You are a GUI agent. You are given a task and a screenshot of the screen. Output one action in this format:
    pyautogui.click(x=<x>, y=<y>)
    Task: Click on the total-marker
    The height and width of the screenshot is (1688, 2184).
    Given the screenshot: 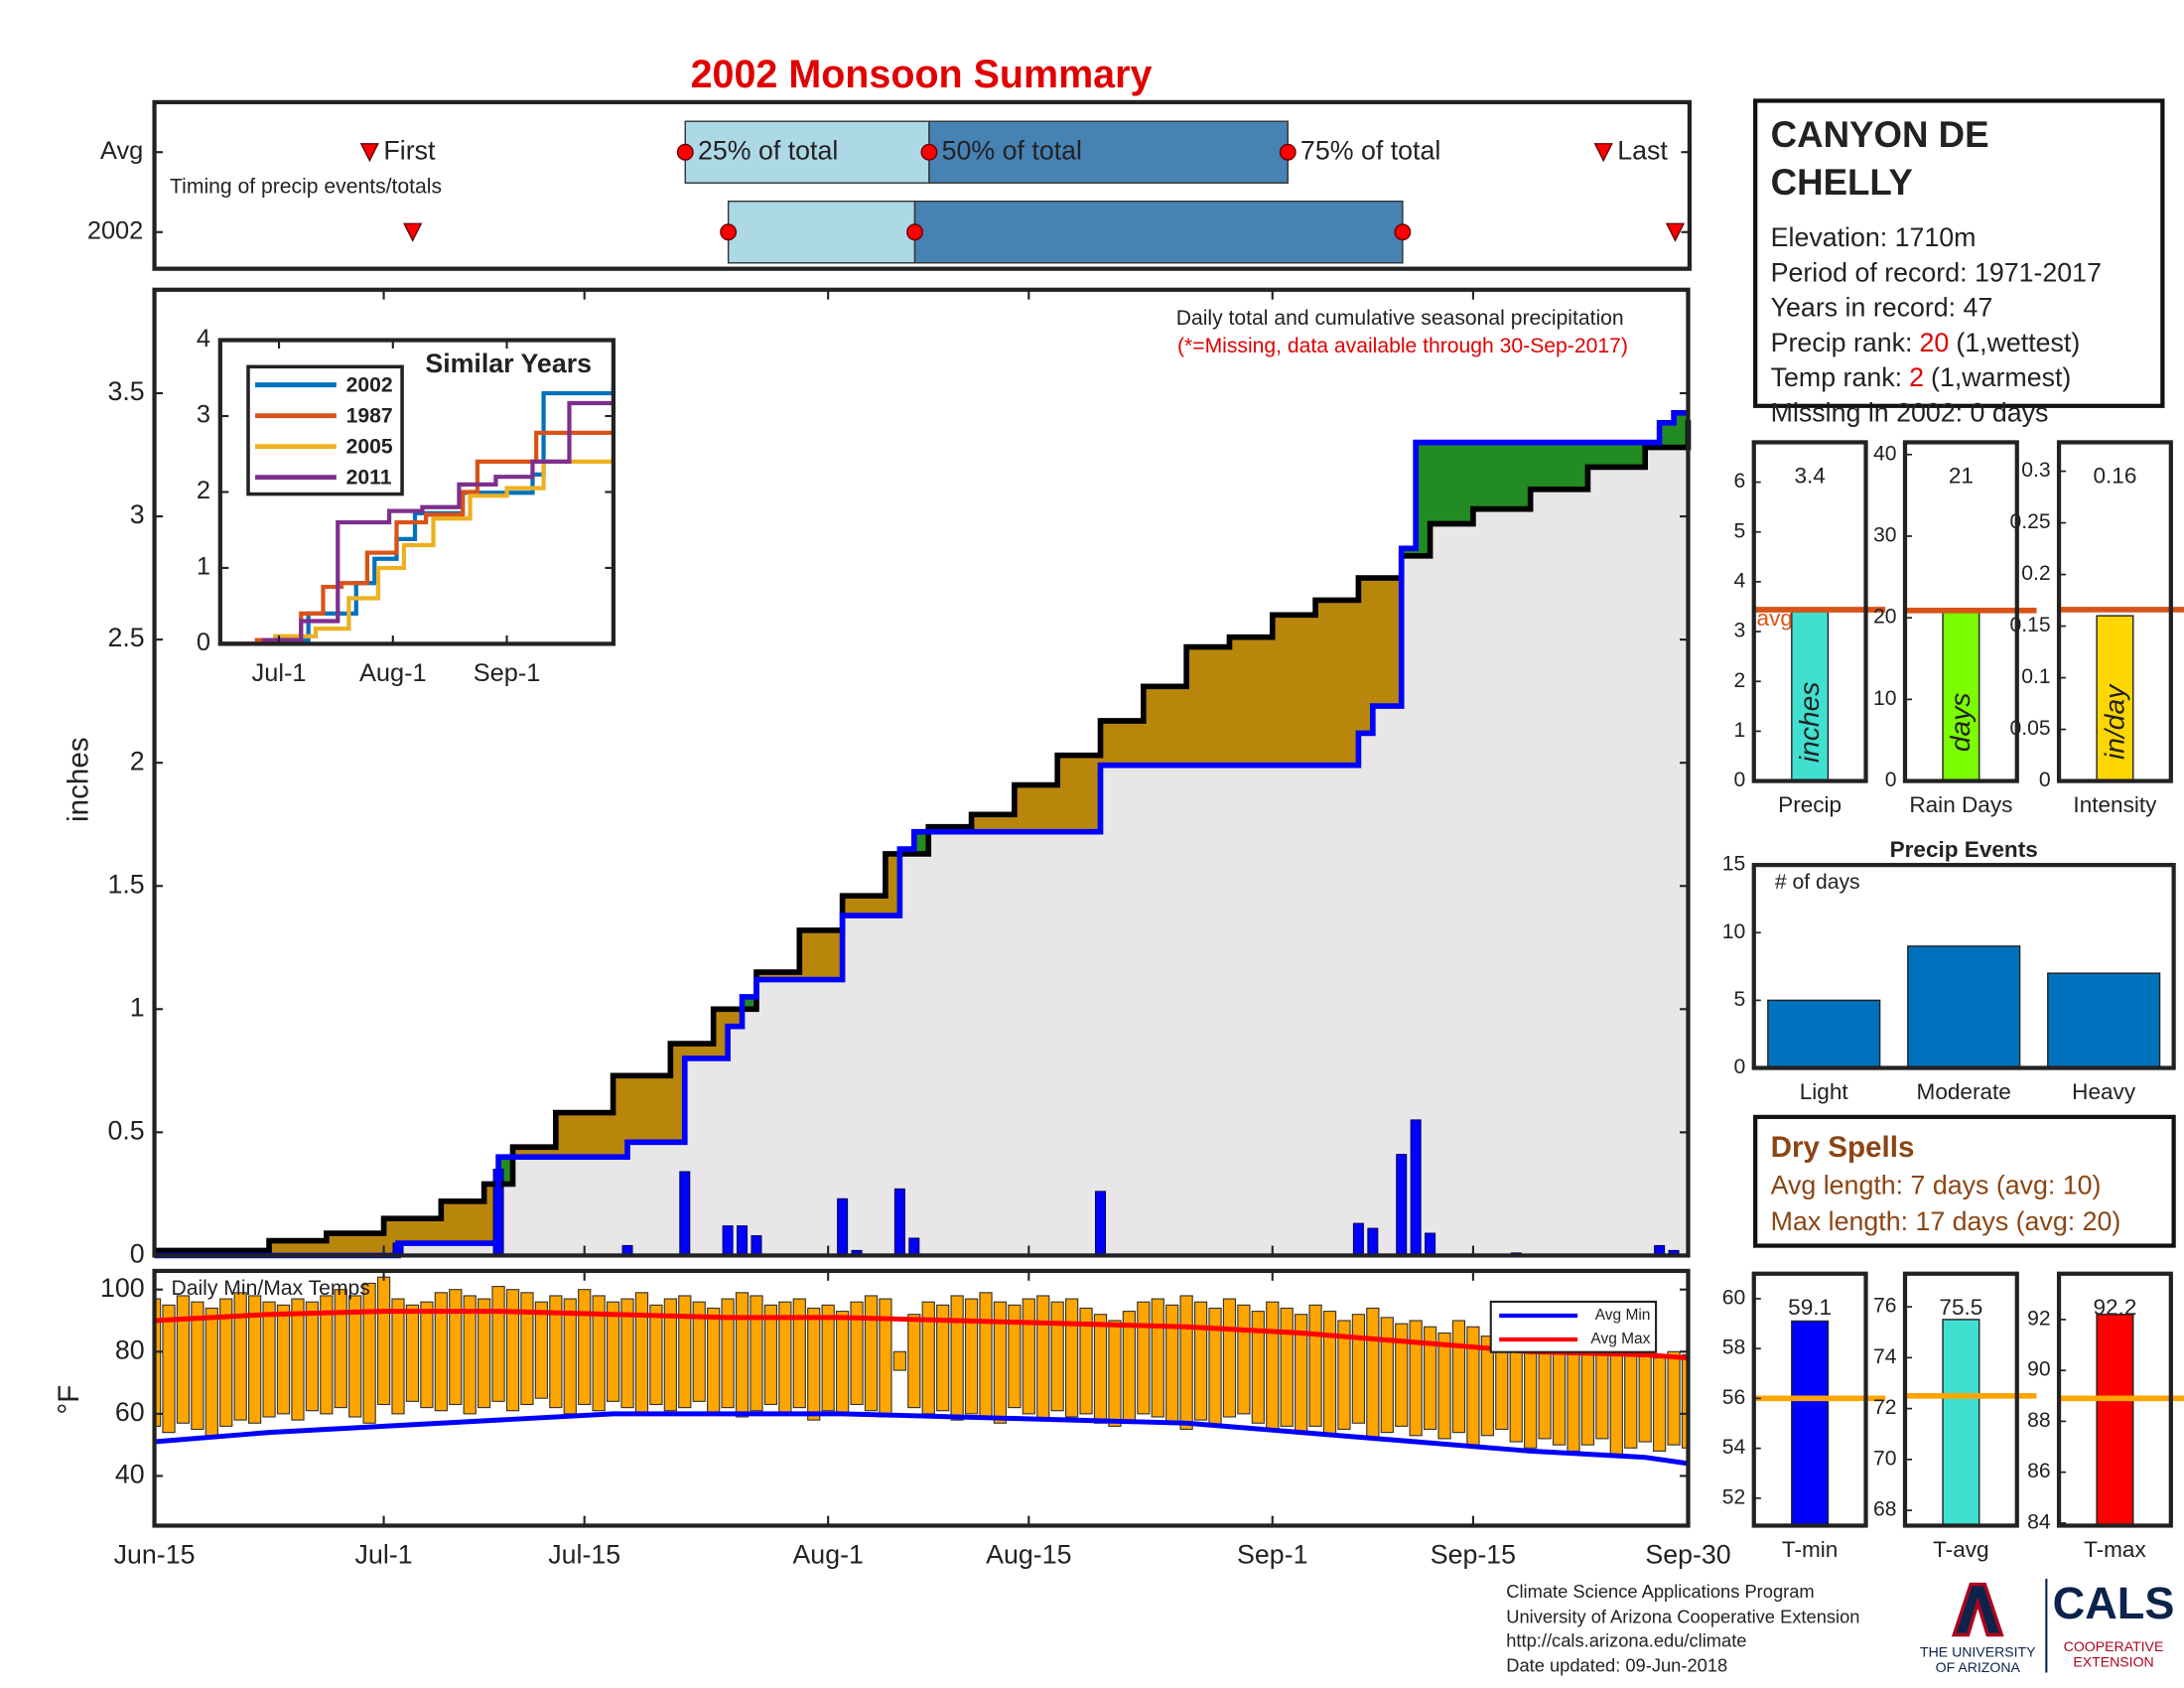 What is the action you would take?
    pyautogui.click(x=729, y=232)
    